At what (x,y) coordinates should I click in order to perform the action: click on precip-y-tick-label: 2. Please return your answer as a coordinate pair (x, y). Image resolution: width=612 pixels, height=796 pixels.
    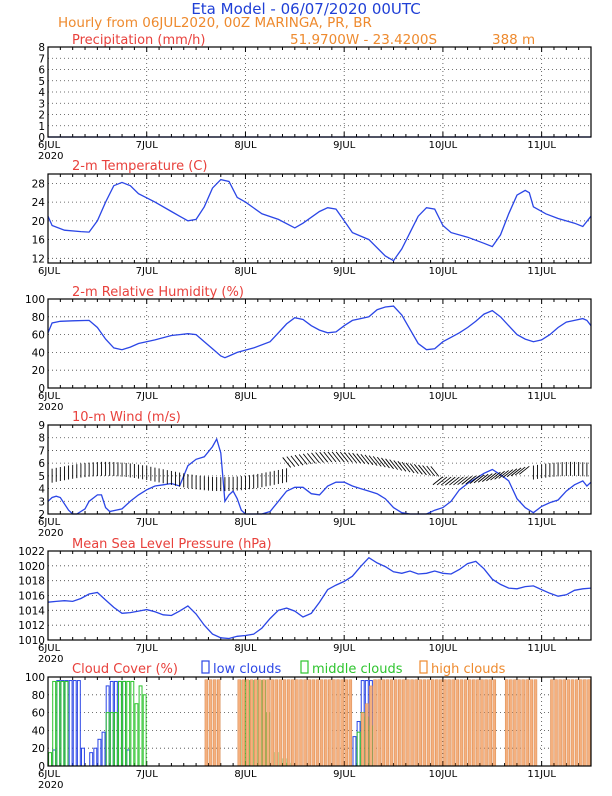
    Looking at the image, I should click on (41, 116).